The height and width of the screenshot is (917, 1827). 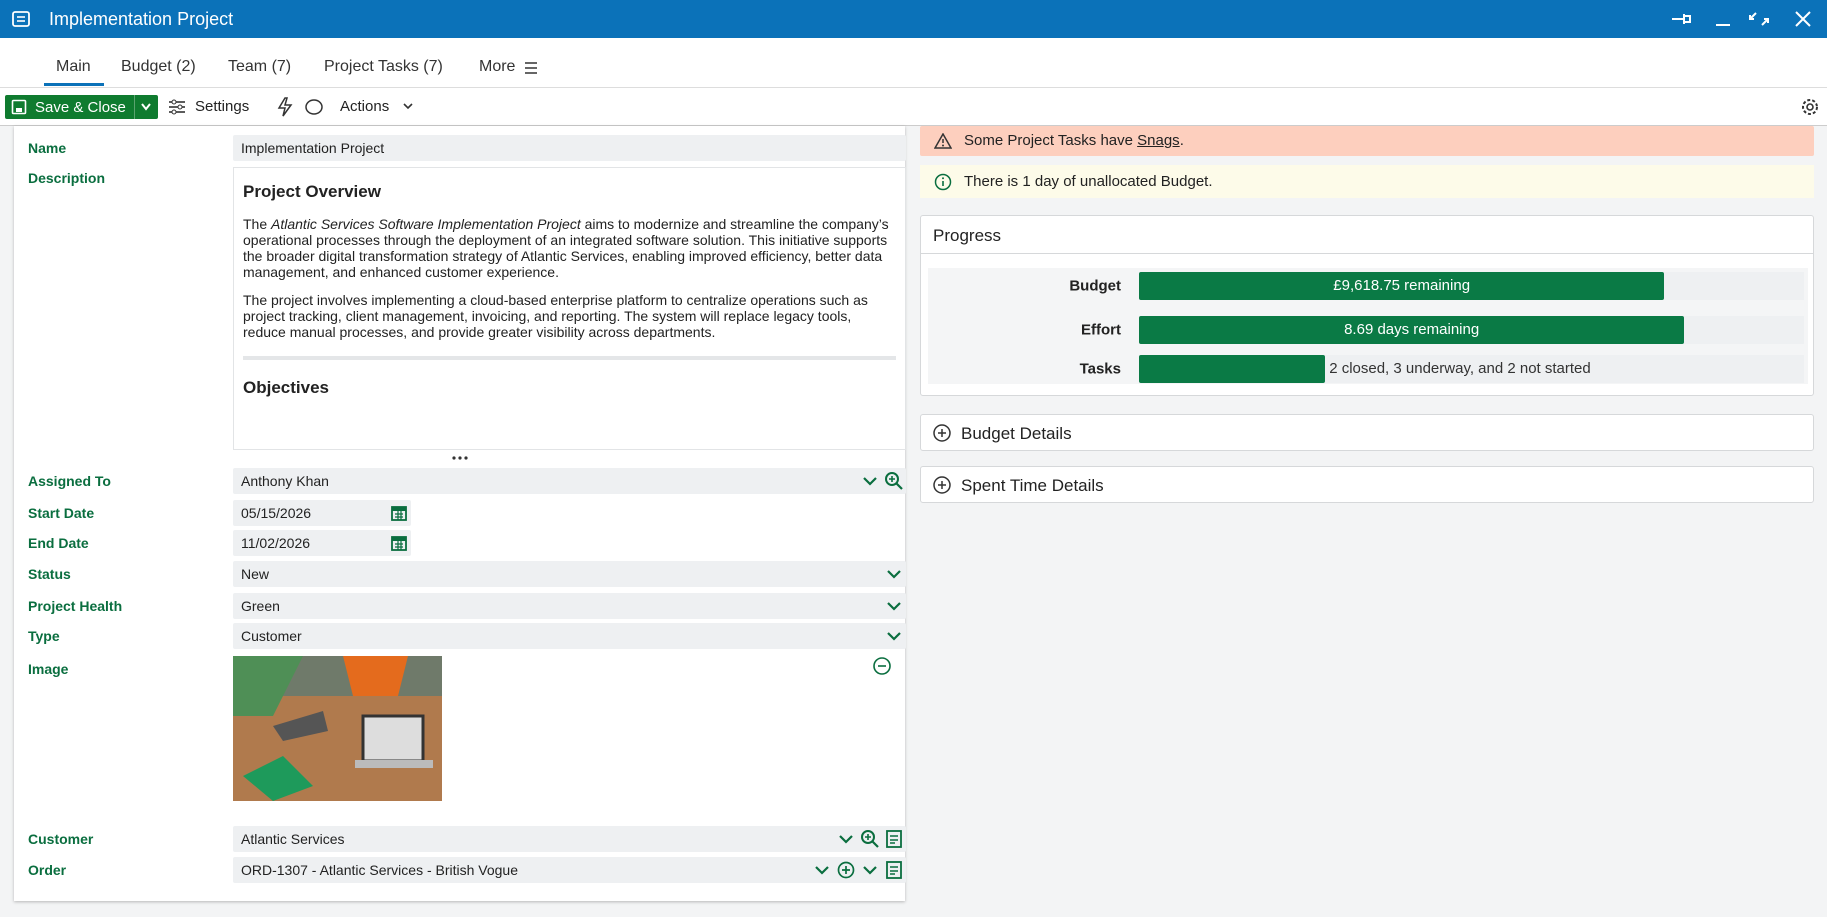 I want to click on info-icon, so click(x=943, y=182).